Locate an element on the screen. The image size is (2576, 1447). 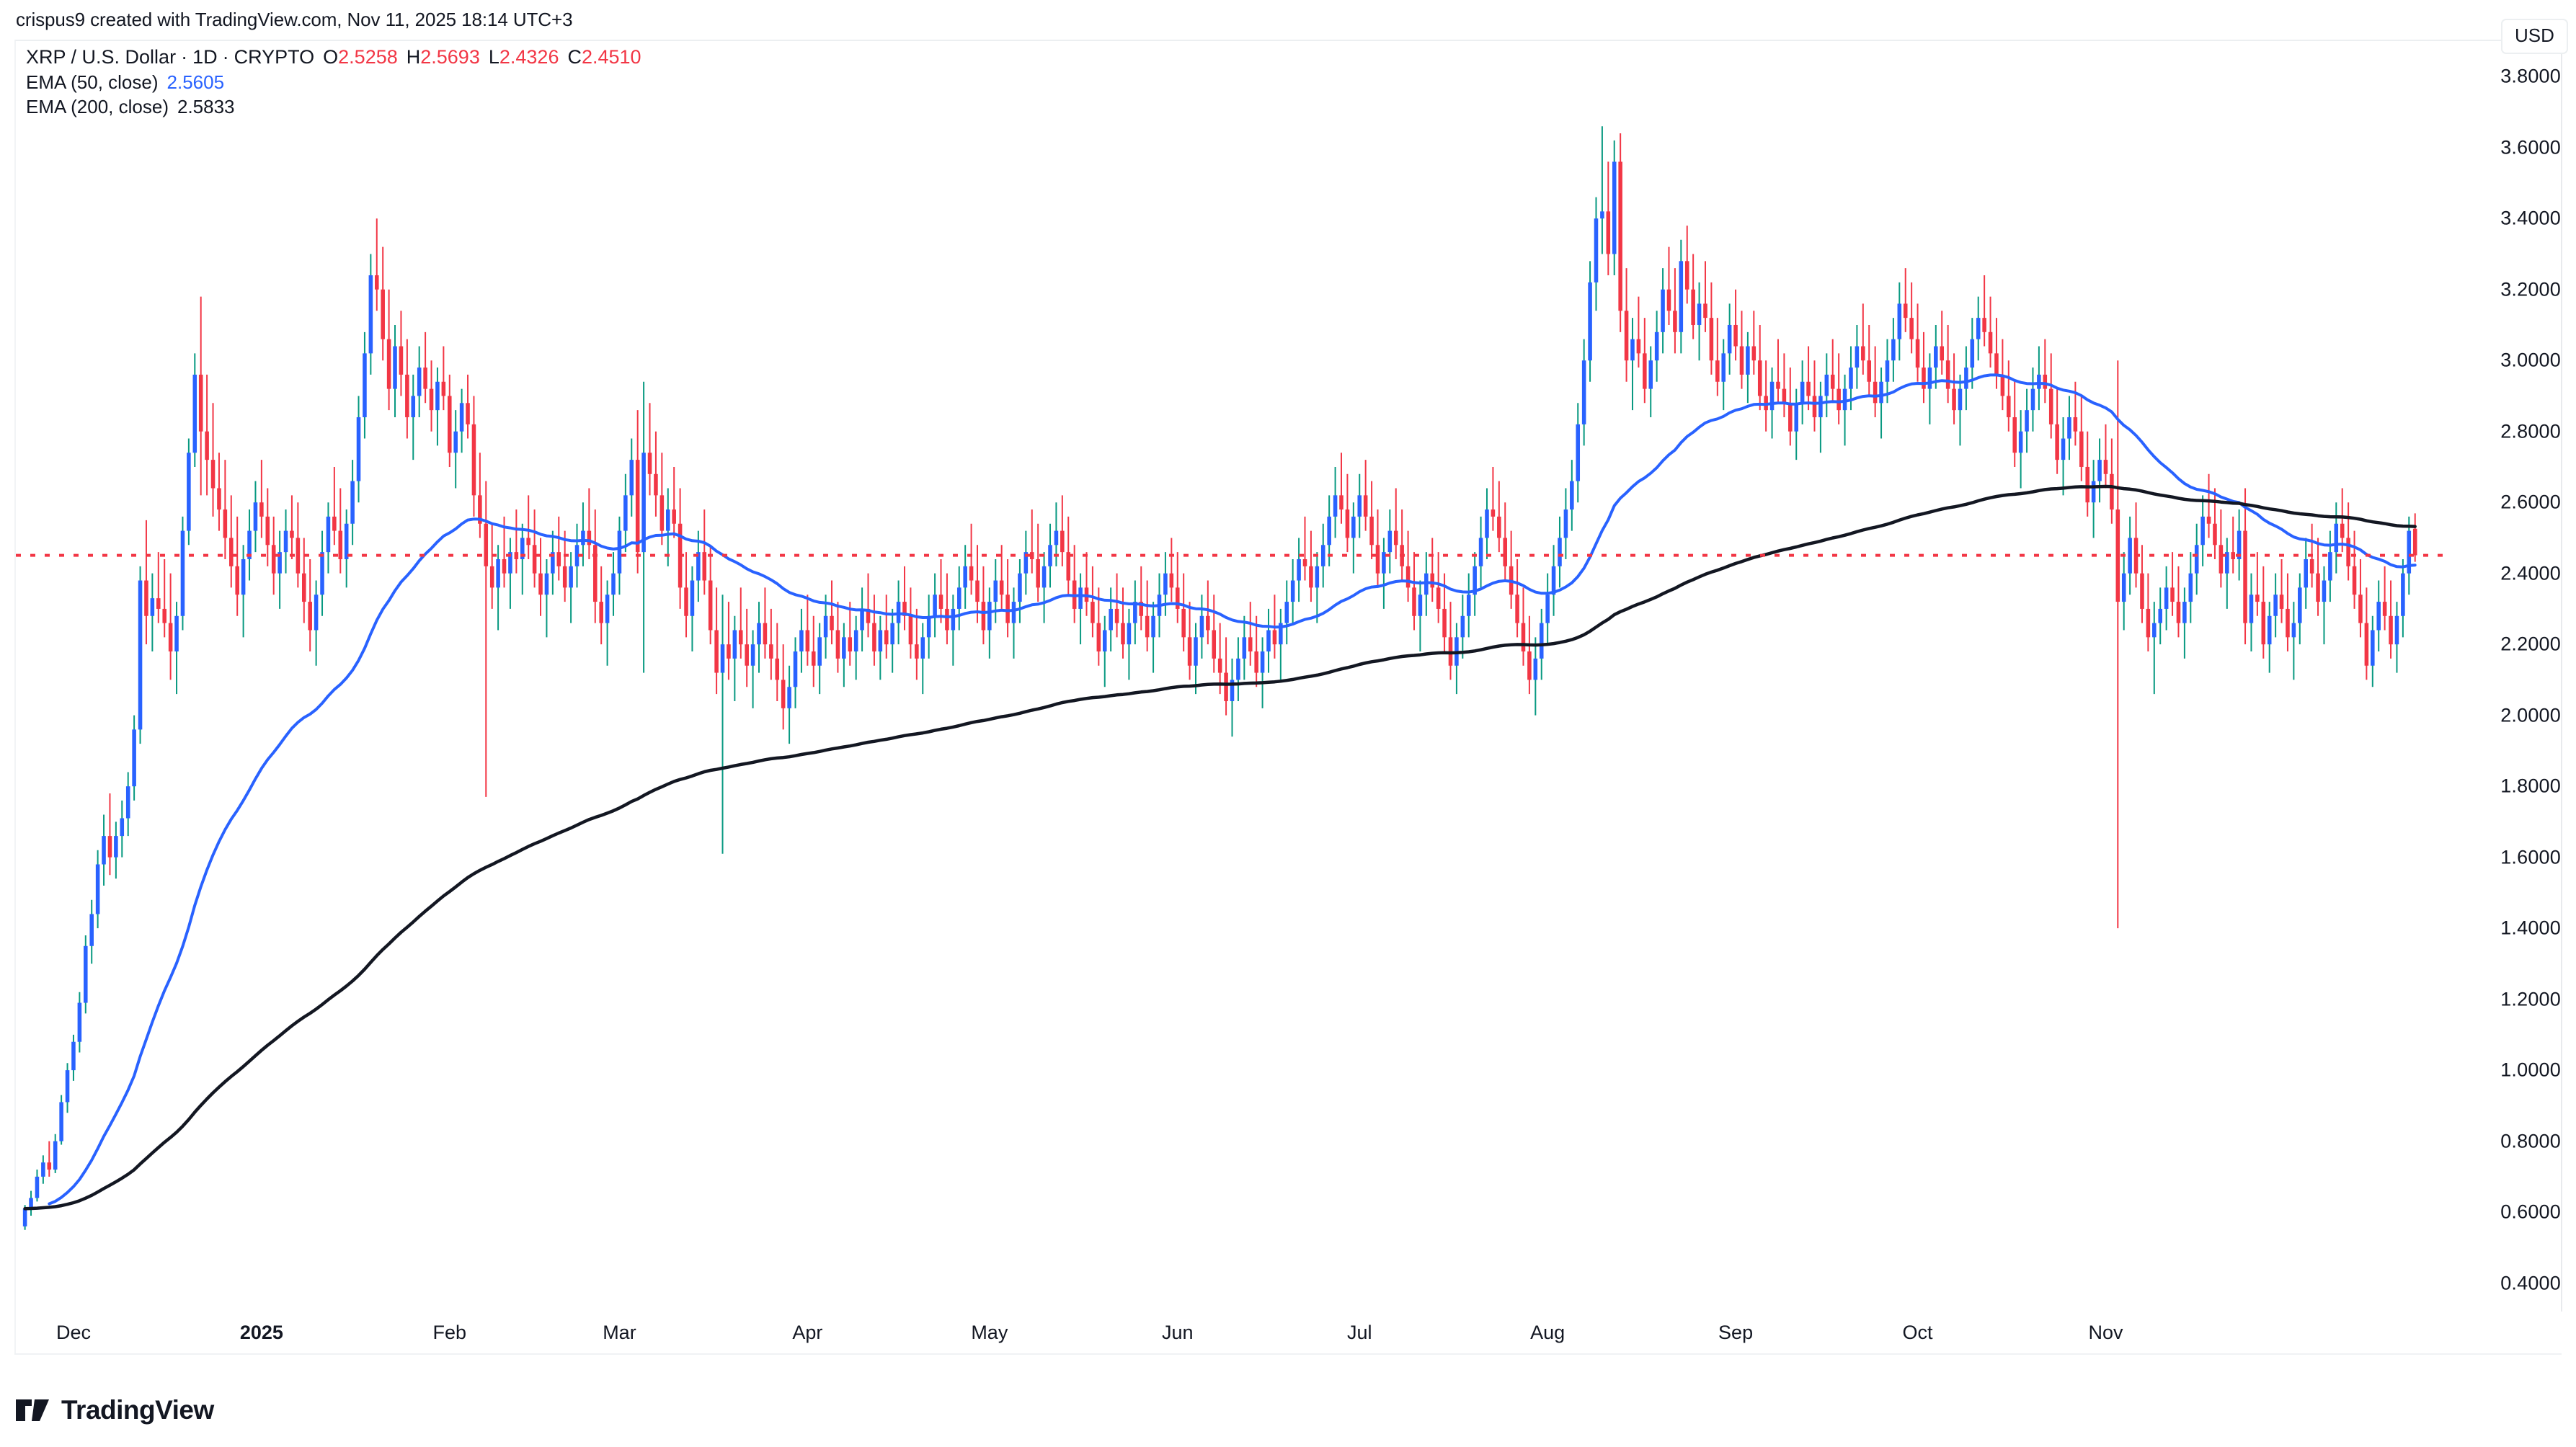
time-tick-nov: Nov is located at coordinates (2105, 1332).